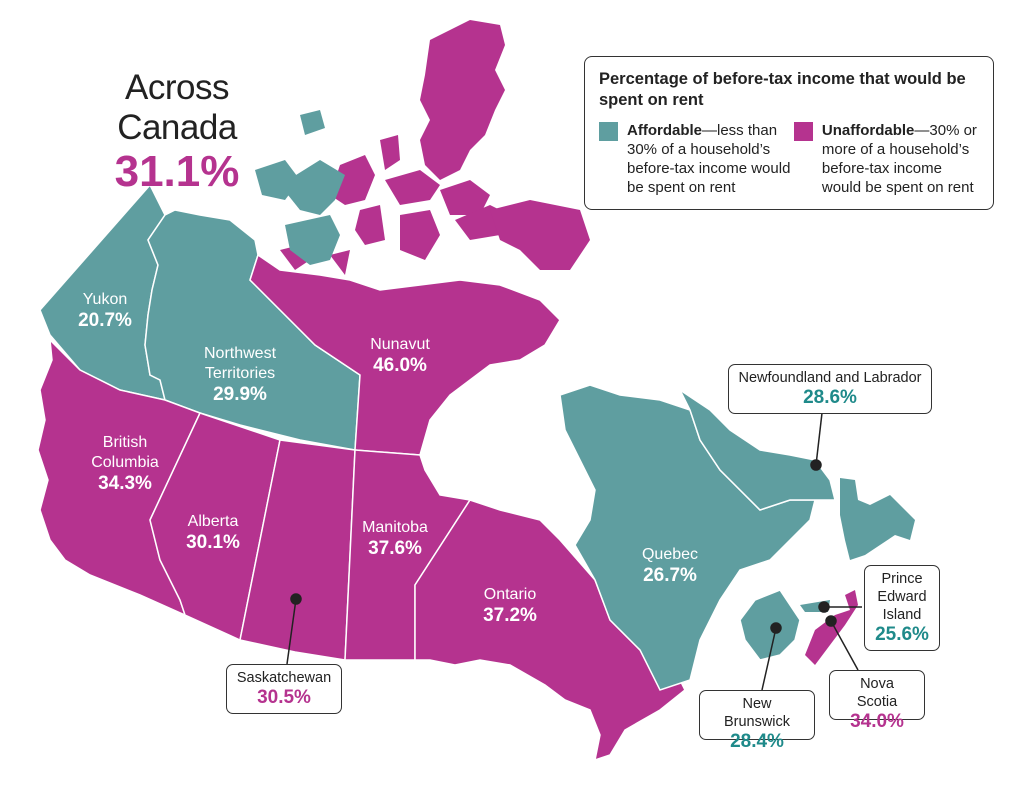  I want to click on region-name-line: Northwest, so click(240, 353).